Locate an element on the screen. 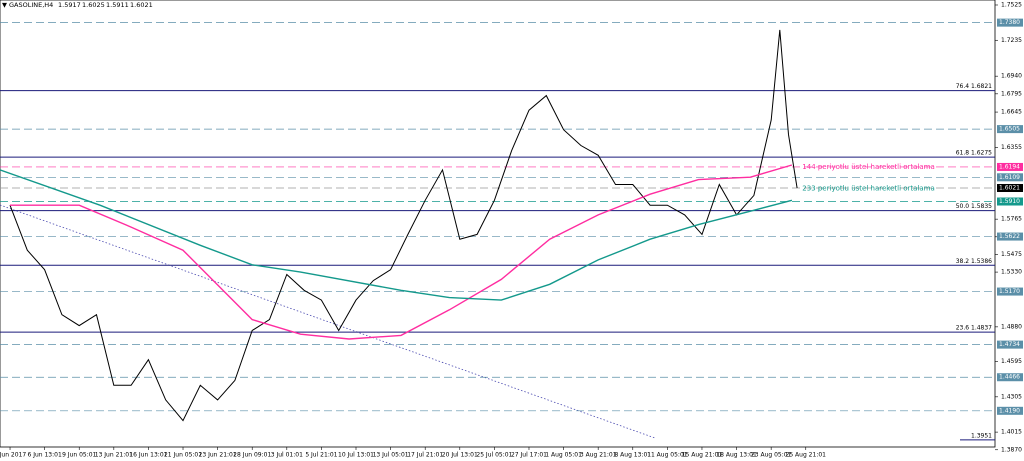  y-tick-label: 1.5475 is located at coordinates (1011, 254).